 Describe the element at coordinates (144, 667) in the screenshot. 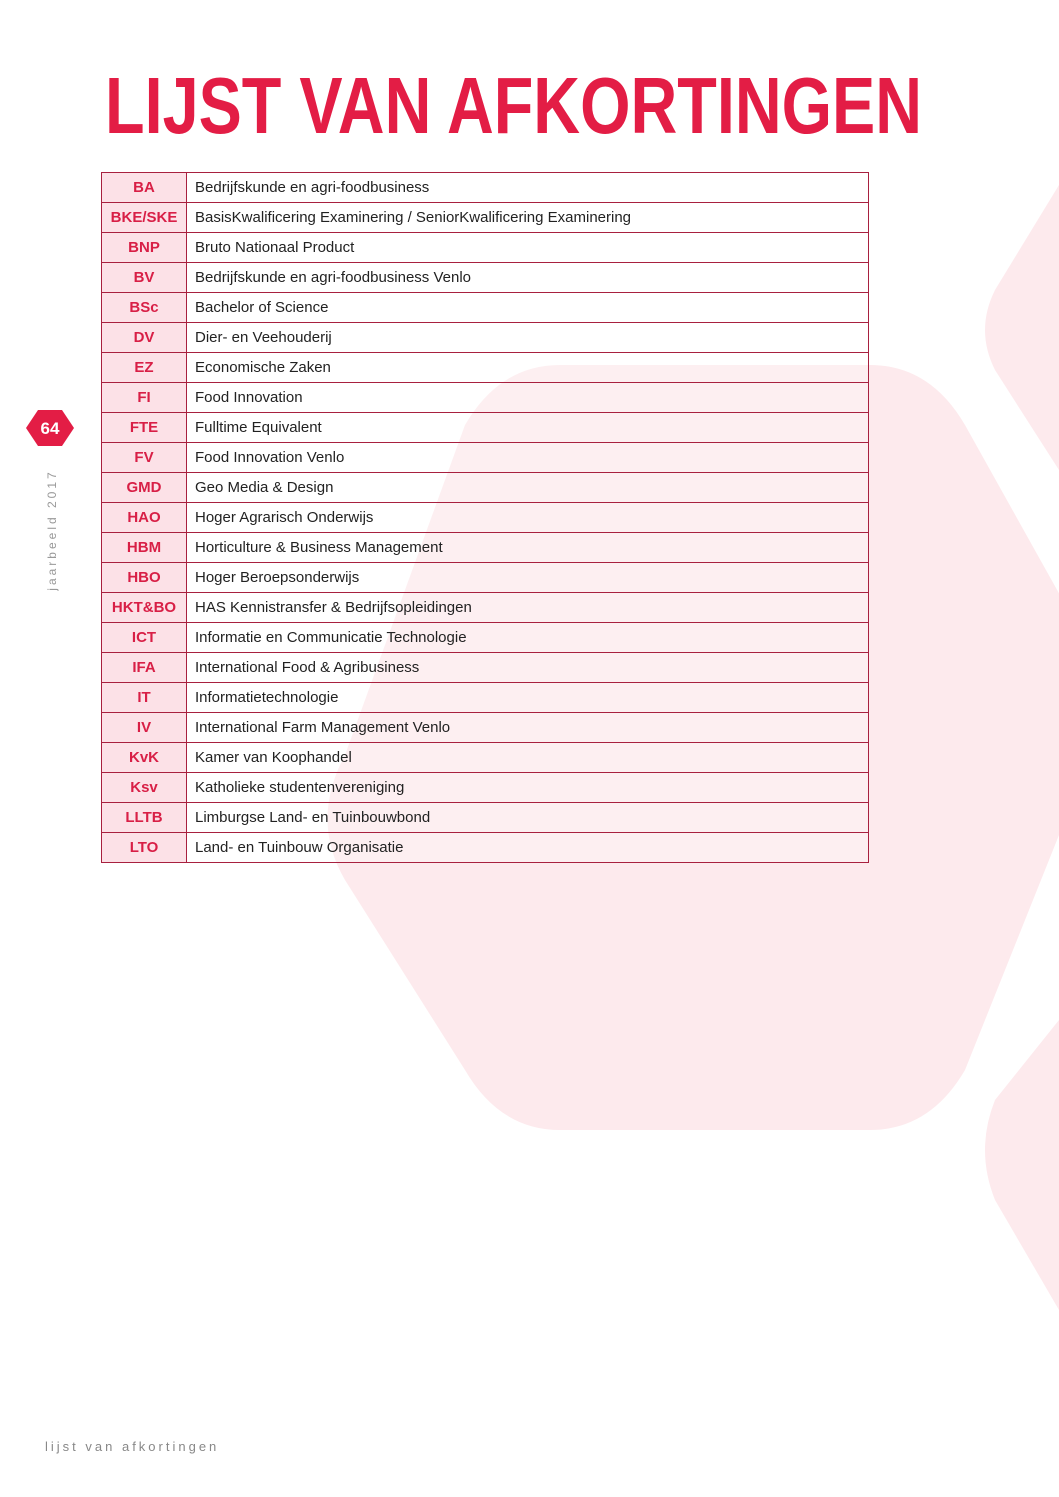

I see `abbreviation: IFA` at that location.